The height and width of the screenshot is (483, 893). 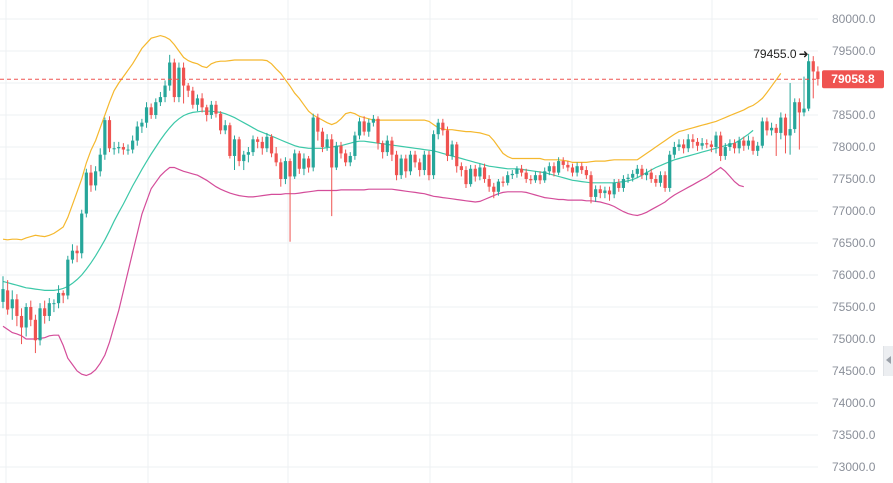 What do you see at coordinates (854, 371) in the screenshot?
I see `y-tick-label-11: 74500.0` at bounding box center [854, 371].